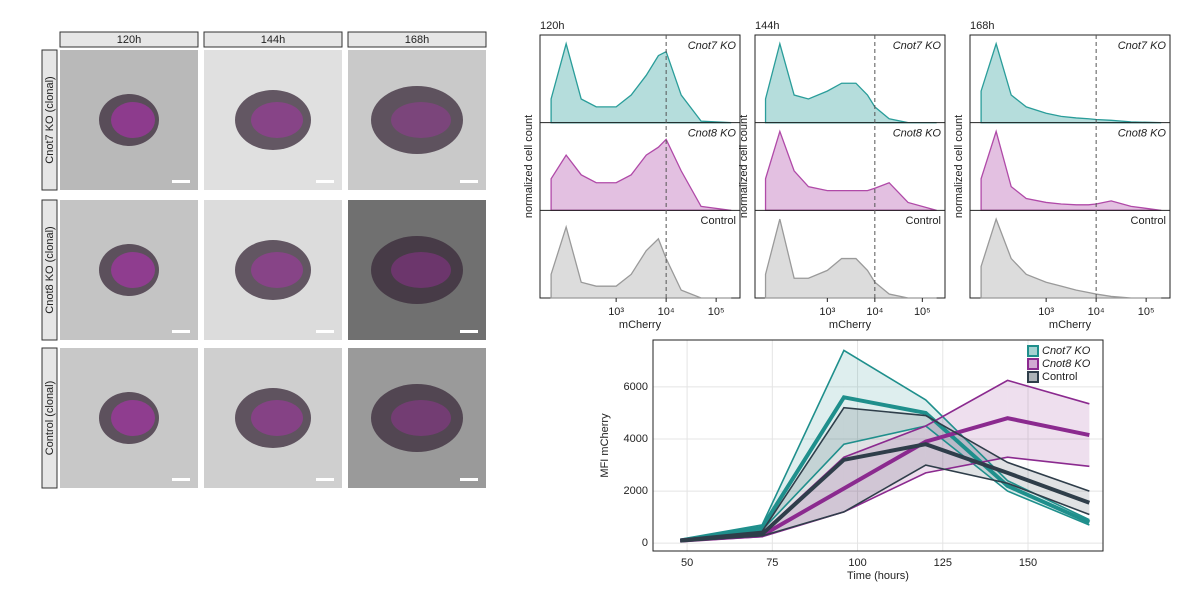 The image size is (1200, 602). I want to click on row-label: Control (clonal), so click(50, 418).